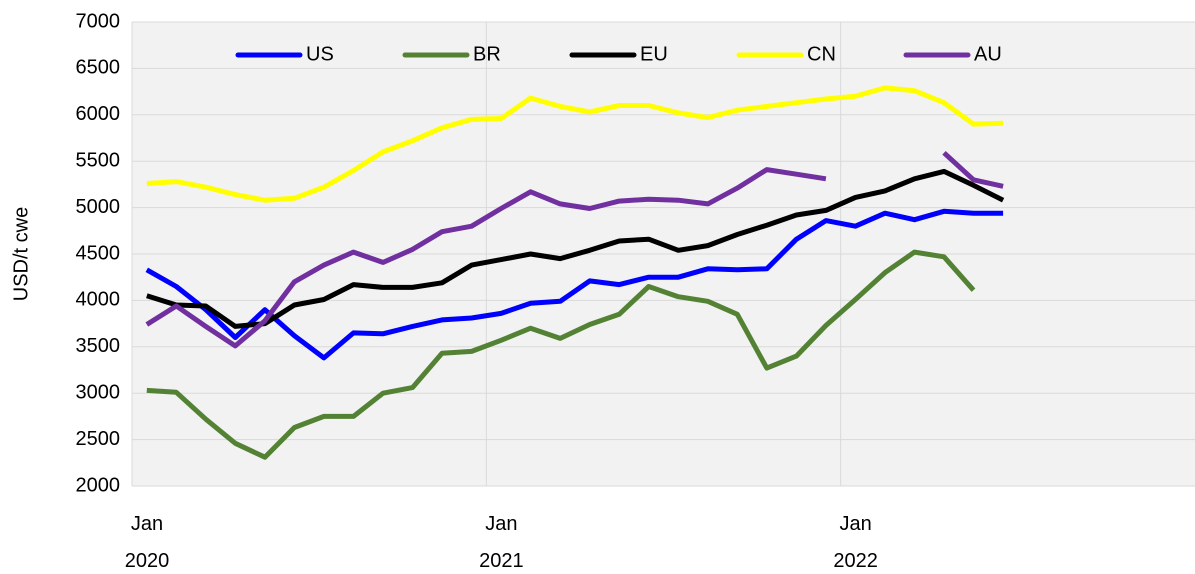  I want to click on y-axis-label: USD/t cwe, so click(21, 254).